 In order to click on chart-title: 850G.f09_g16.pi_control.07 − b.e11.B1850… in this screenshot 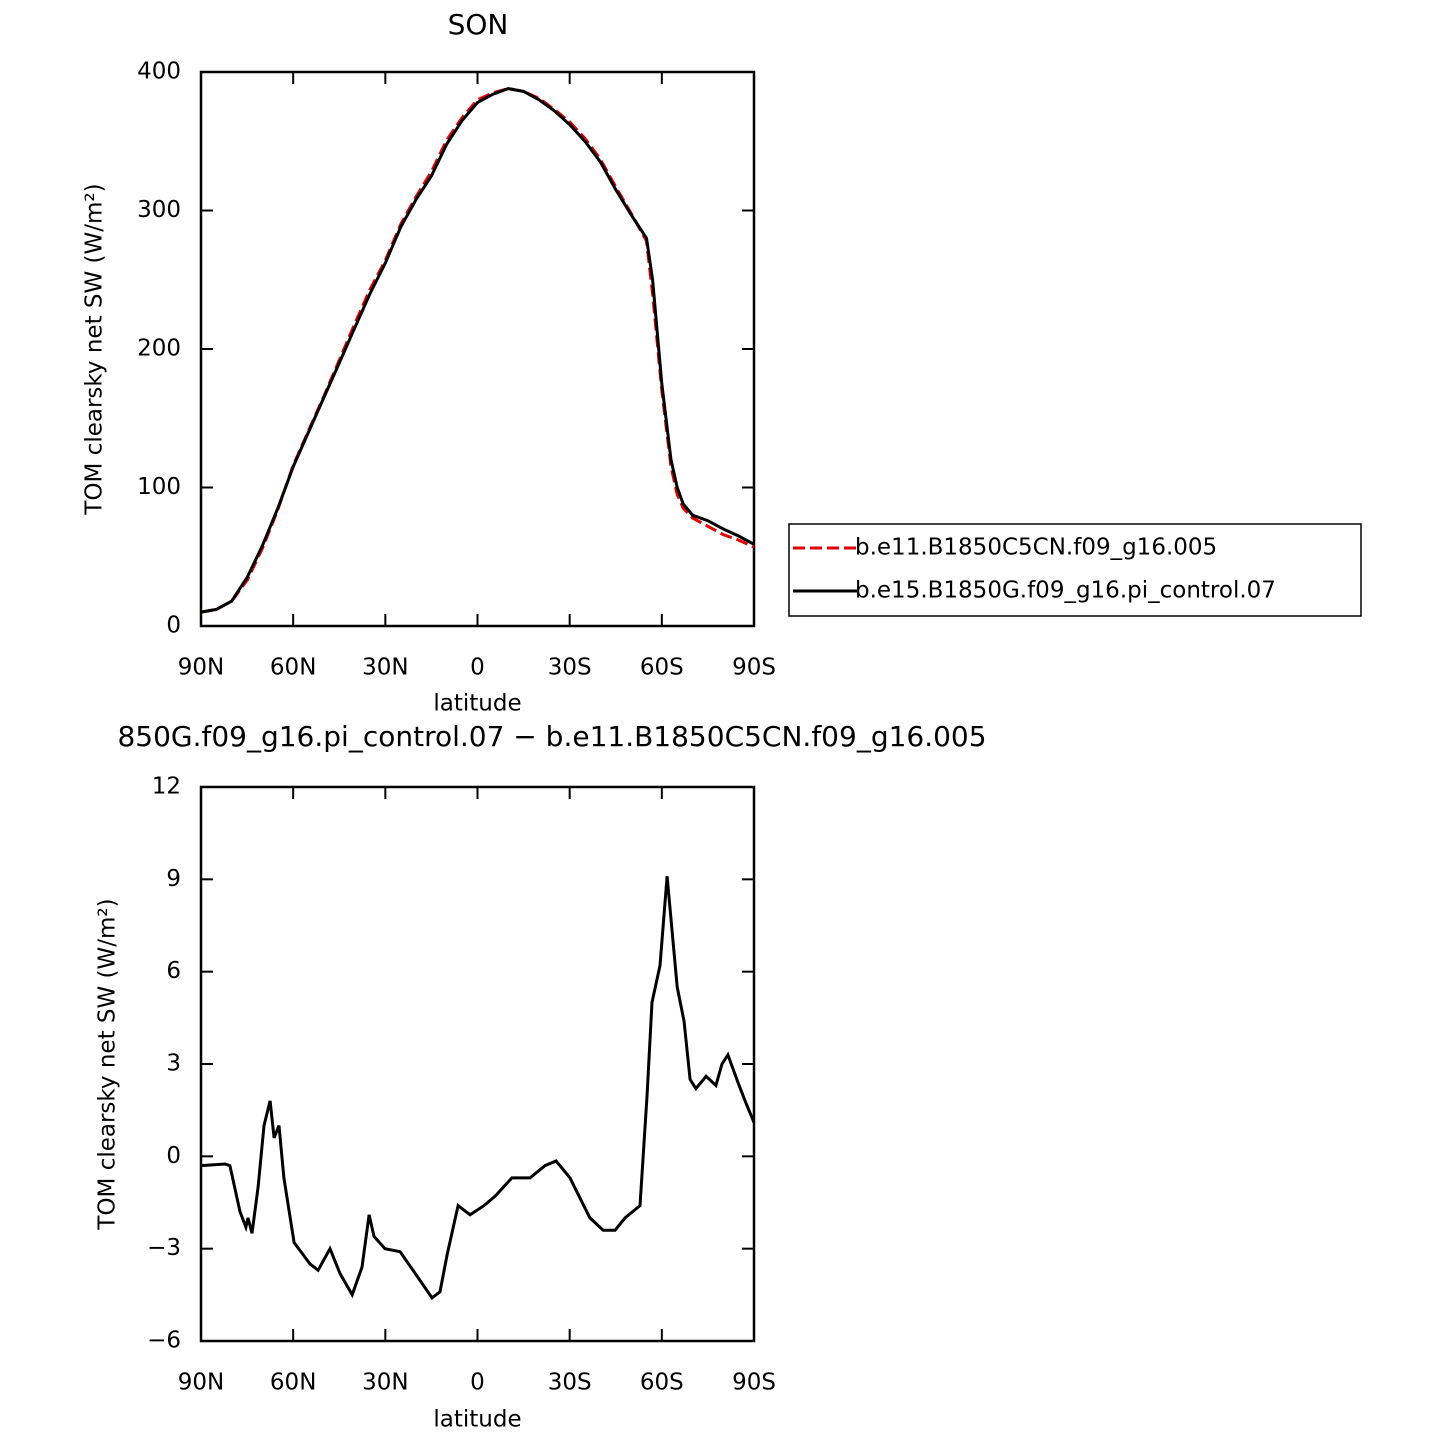, I will do `click(551, 736)`.